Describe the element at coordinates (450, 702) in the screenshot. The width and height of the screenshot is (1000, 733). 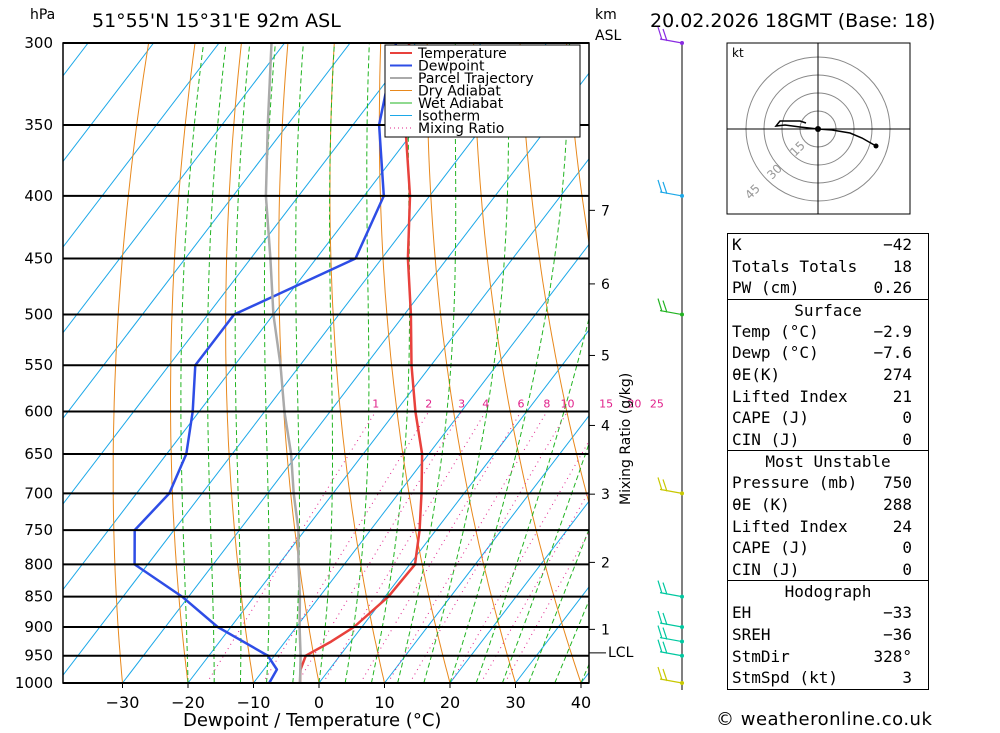
I see `x-tick-label: 20` at that location.